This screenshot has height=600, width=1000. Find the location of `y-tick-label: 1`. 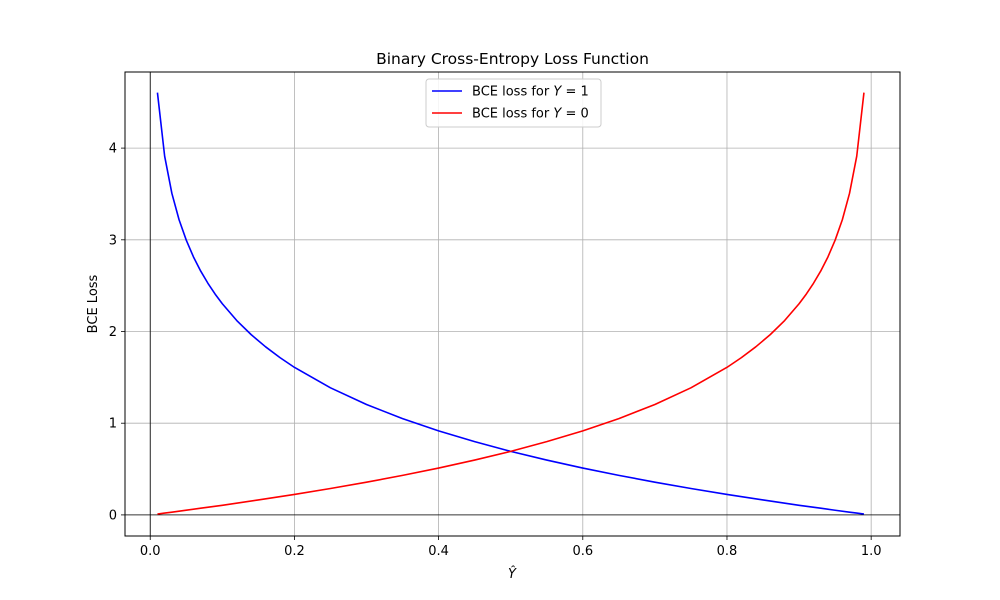

y-tick-label: 1 is located at coordinates (113, 424).